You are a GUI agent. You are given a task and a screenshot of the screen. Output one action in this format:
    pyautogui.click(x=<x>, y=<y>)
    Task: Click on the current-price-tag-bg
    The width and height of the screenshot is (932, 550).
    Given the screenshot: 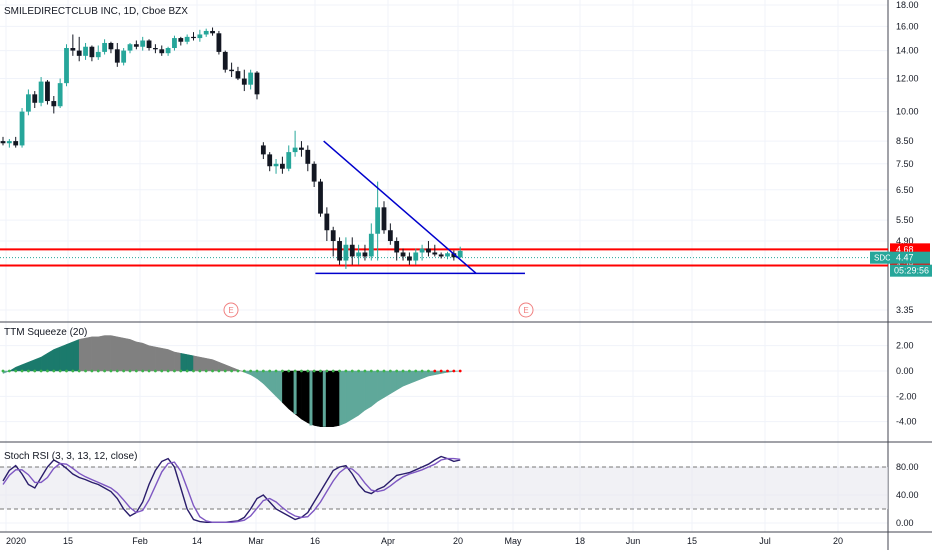 What is the action you would take?
    pyautogui.click(x=910, y=257)
    